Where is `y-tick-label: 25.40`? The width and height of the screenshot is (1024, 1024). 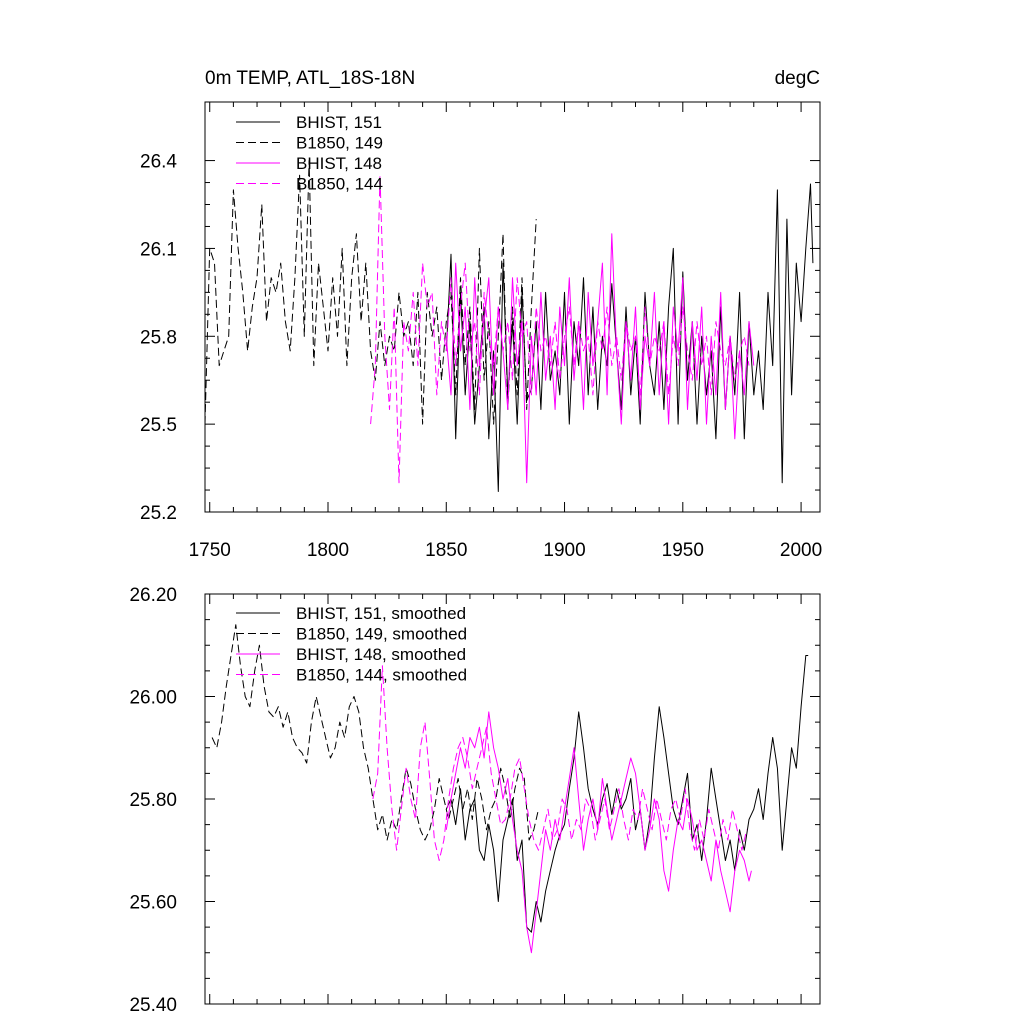
y-tick-label: 25.40 is located at coordinates (153, 1005).